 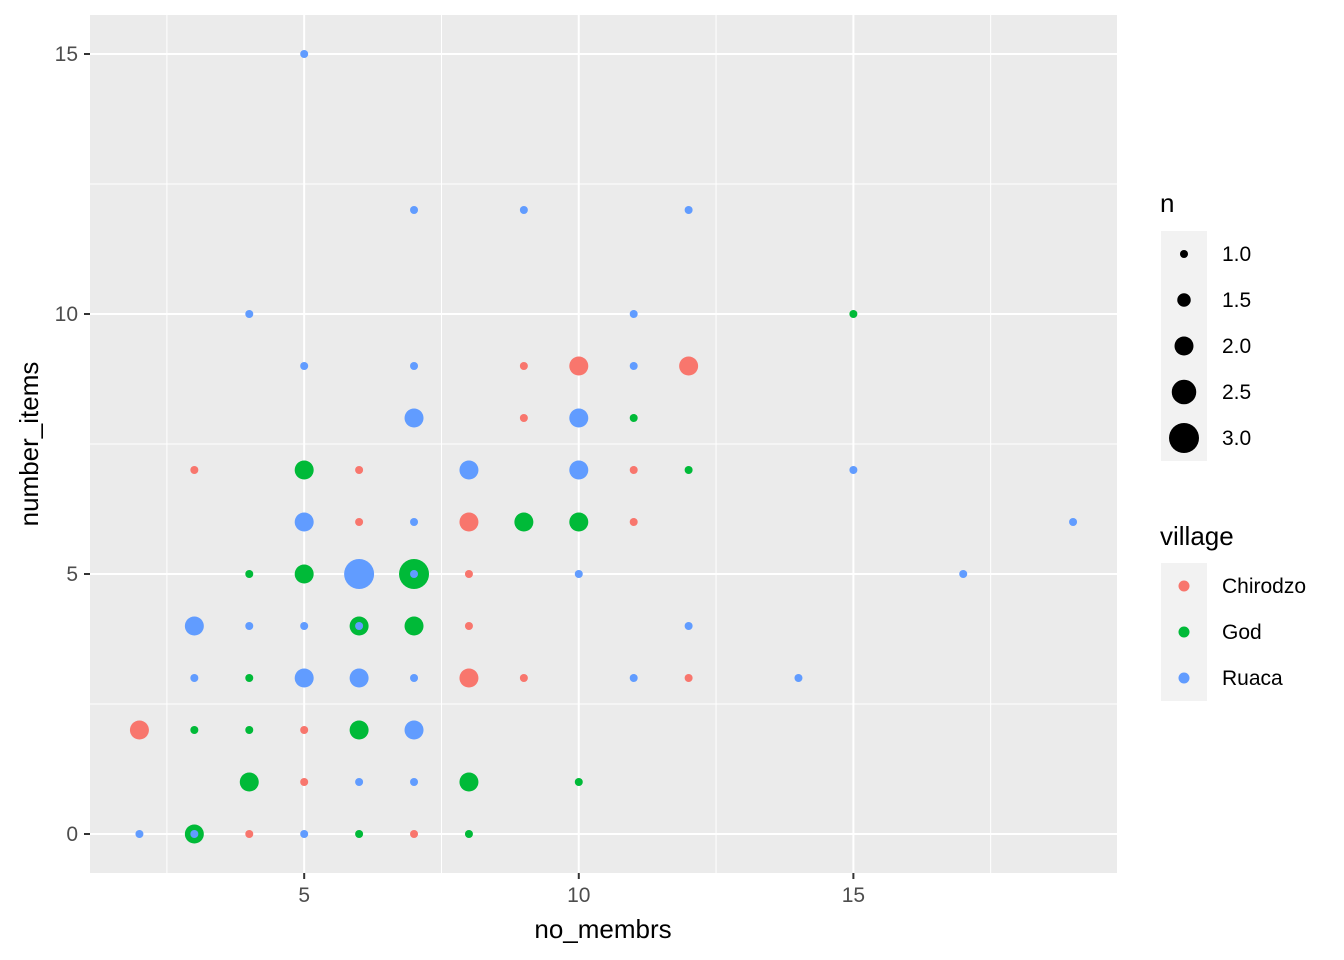 What do you see at coordinates (1264, 586) in the screenshot?
I see `color-legend-label: Chirodzo` at bounding box center [1264, 586].